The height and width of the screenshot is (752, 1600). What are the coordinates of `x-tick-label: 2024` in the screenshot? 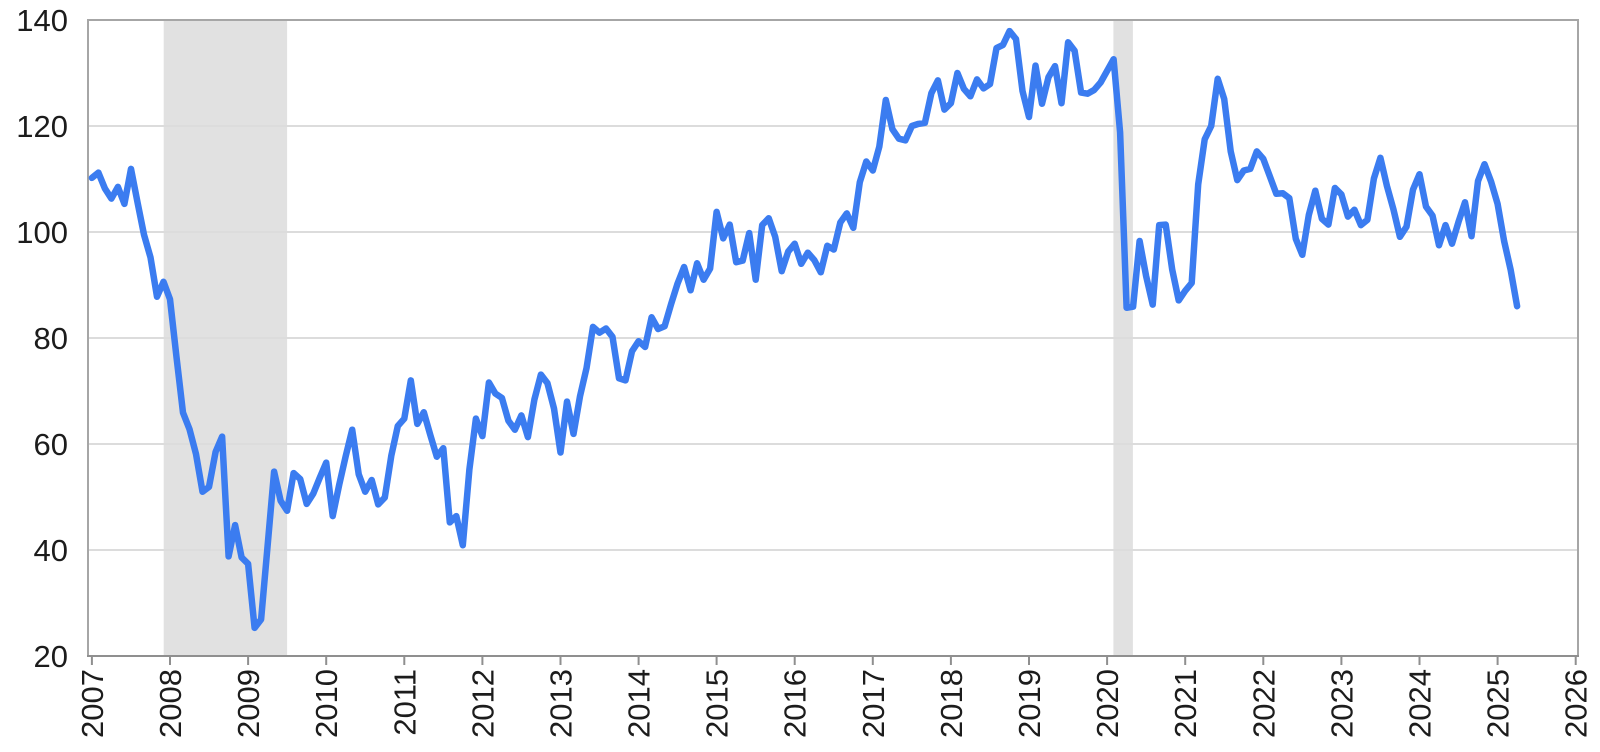 It's located at (1420, 703).